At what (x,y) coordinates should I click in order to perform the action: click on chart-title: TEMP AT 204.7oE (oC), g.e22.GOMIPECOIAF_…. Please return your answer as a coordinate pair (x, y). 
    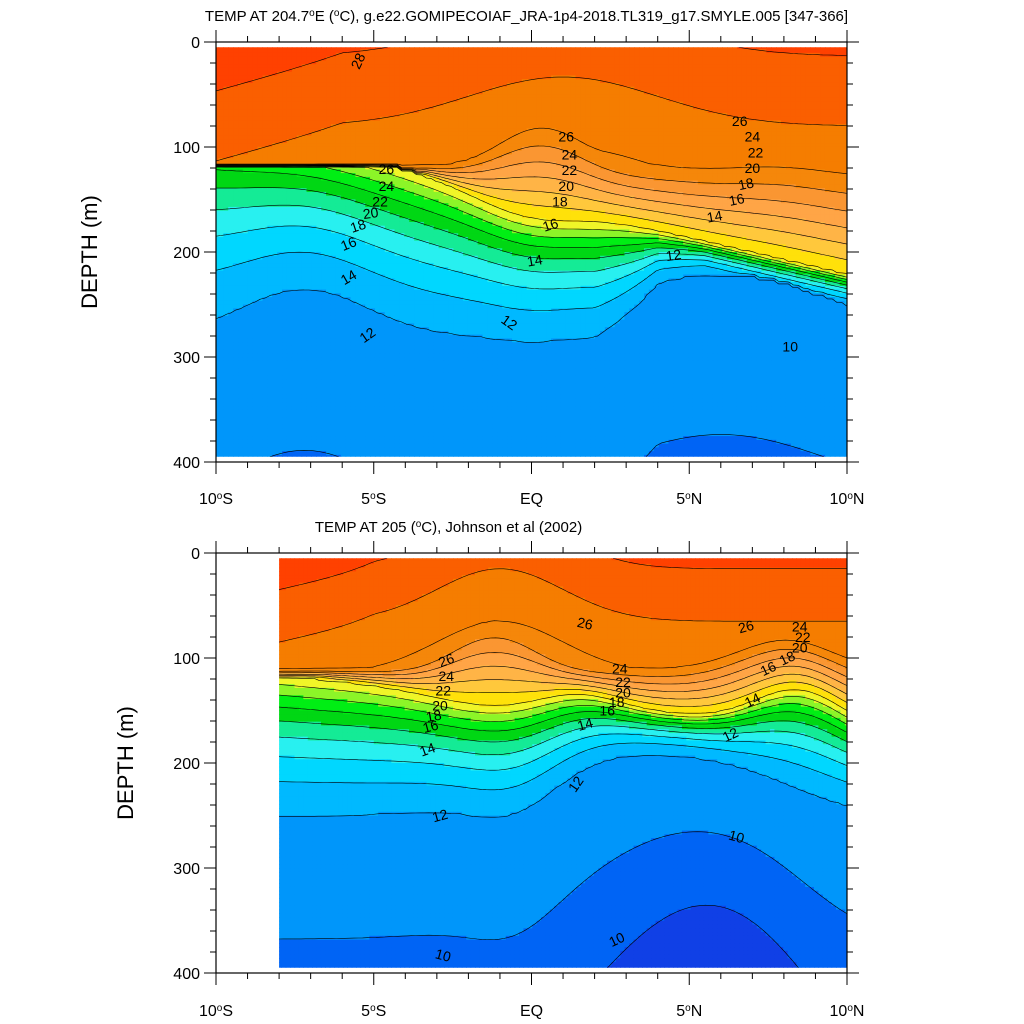
    Looking at the image, I should click on (526, 17).